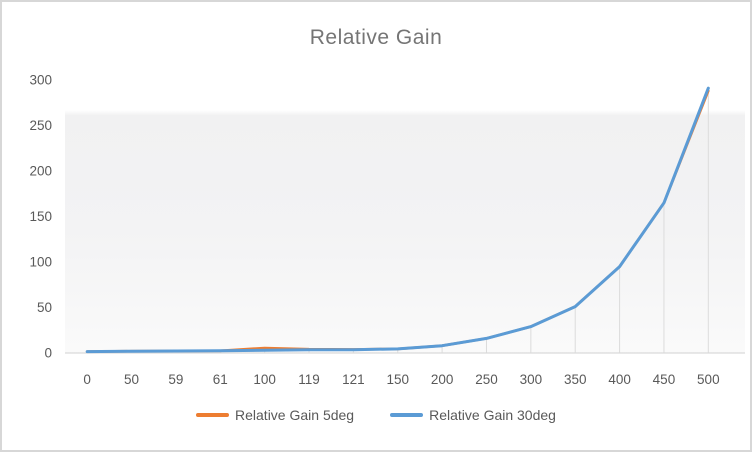  I want to click on x-axis-tick-label: 350, so click(575, 379).